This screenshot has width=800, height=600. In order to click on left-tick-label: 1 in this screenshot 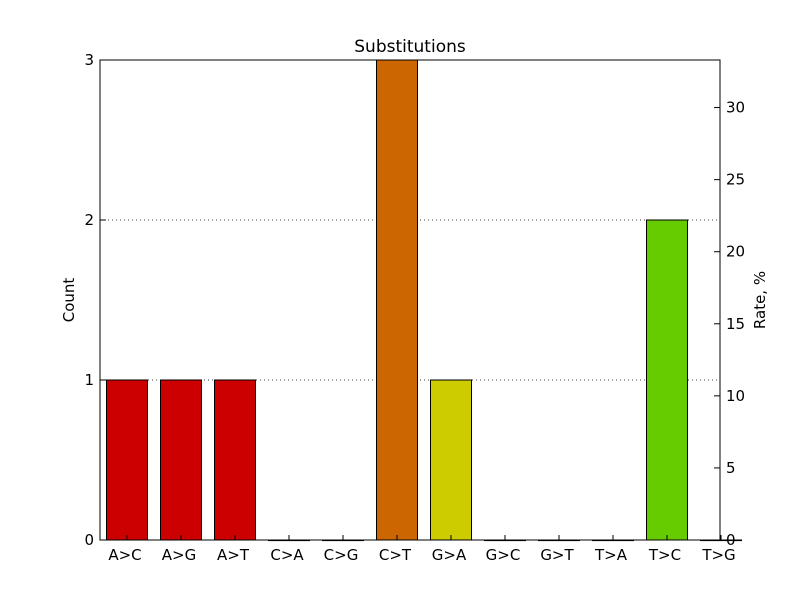, I will do `click(89, 380)`.